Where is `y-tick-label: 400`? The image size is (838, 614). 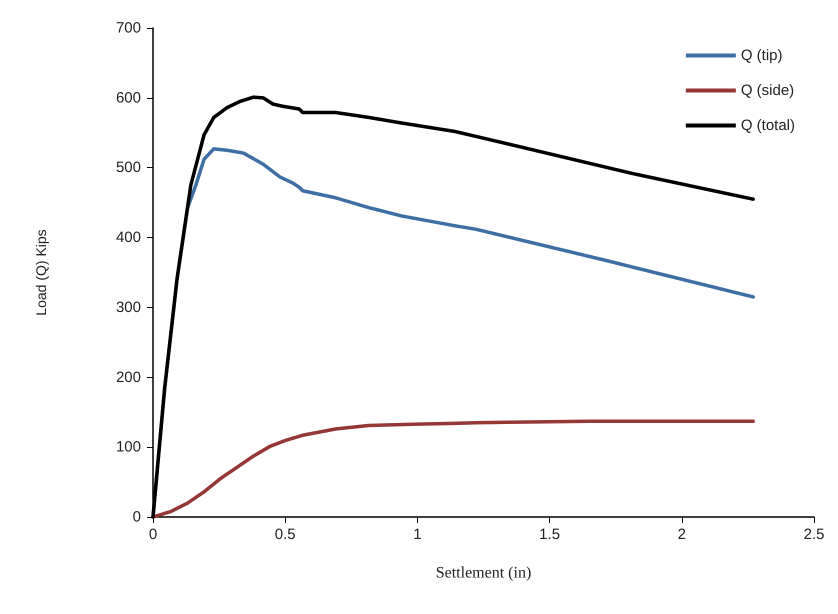 y-tick-label: 400 is located at coordinates (128, 237).